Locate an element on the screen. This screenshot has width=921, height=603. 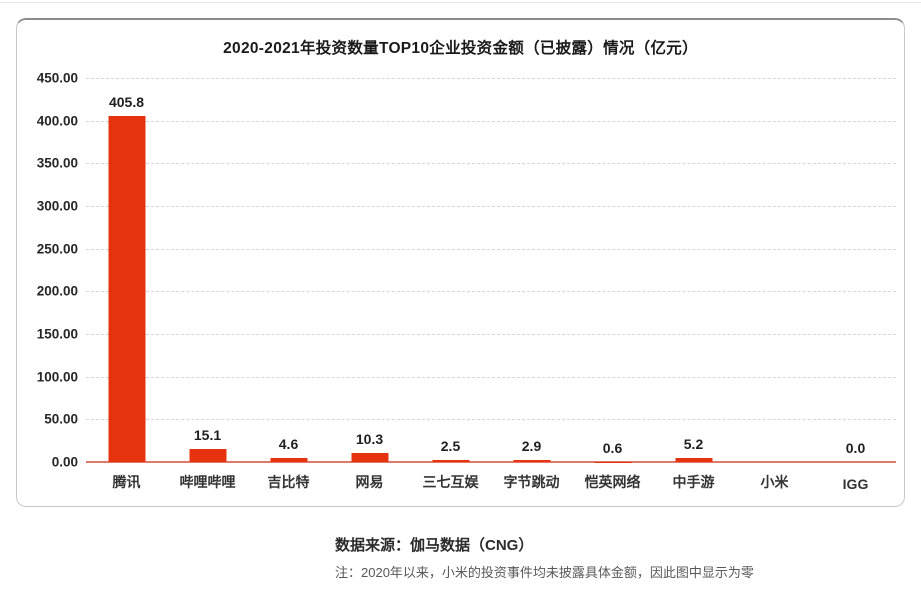
bar-value-label: 5.2 is located at coordinates (693, 443).